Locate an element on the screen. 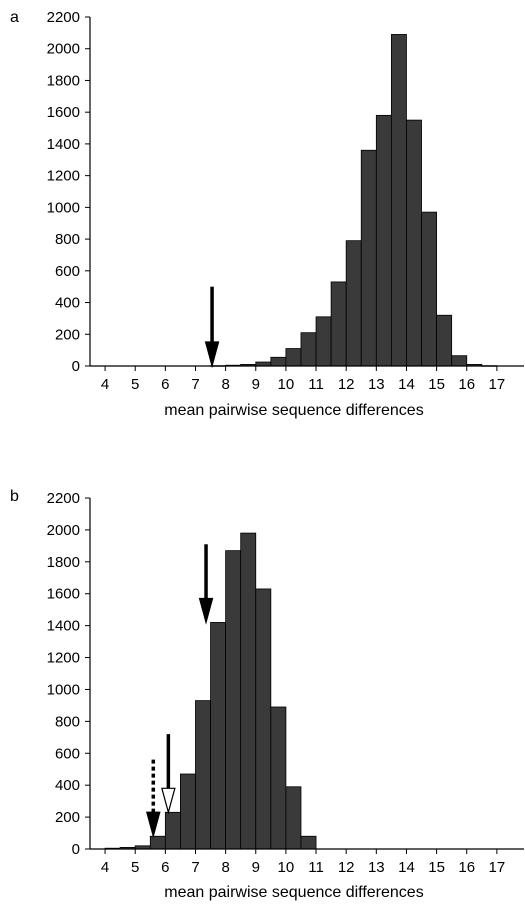 The width and height of the screenshot is (525, 904). panel-label-b: b is located at coordinates (14, 496).